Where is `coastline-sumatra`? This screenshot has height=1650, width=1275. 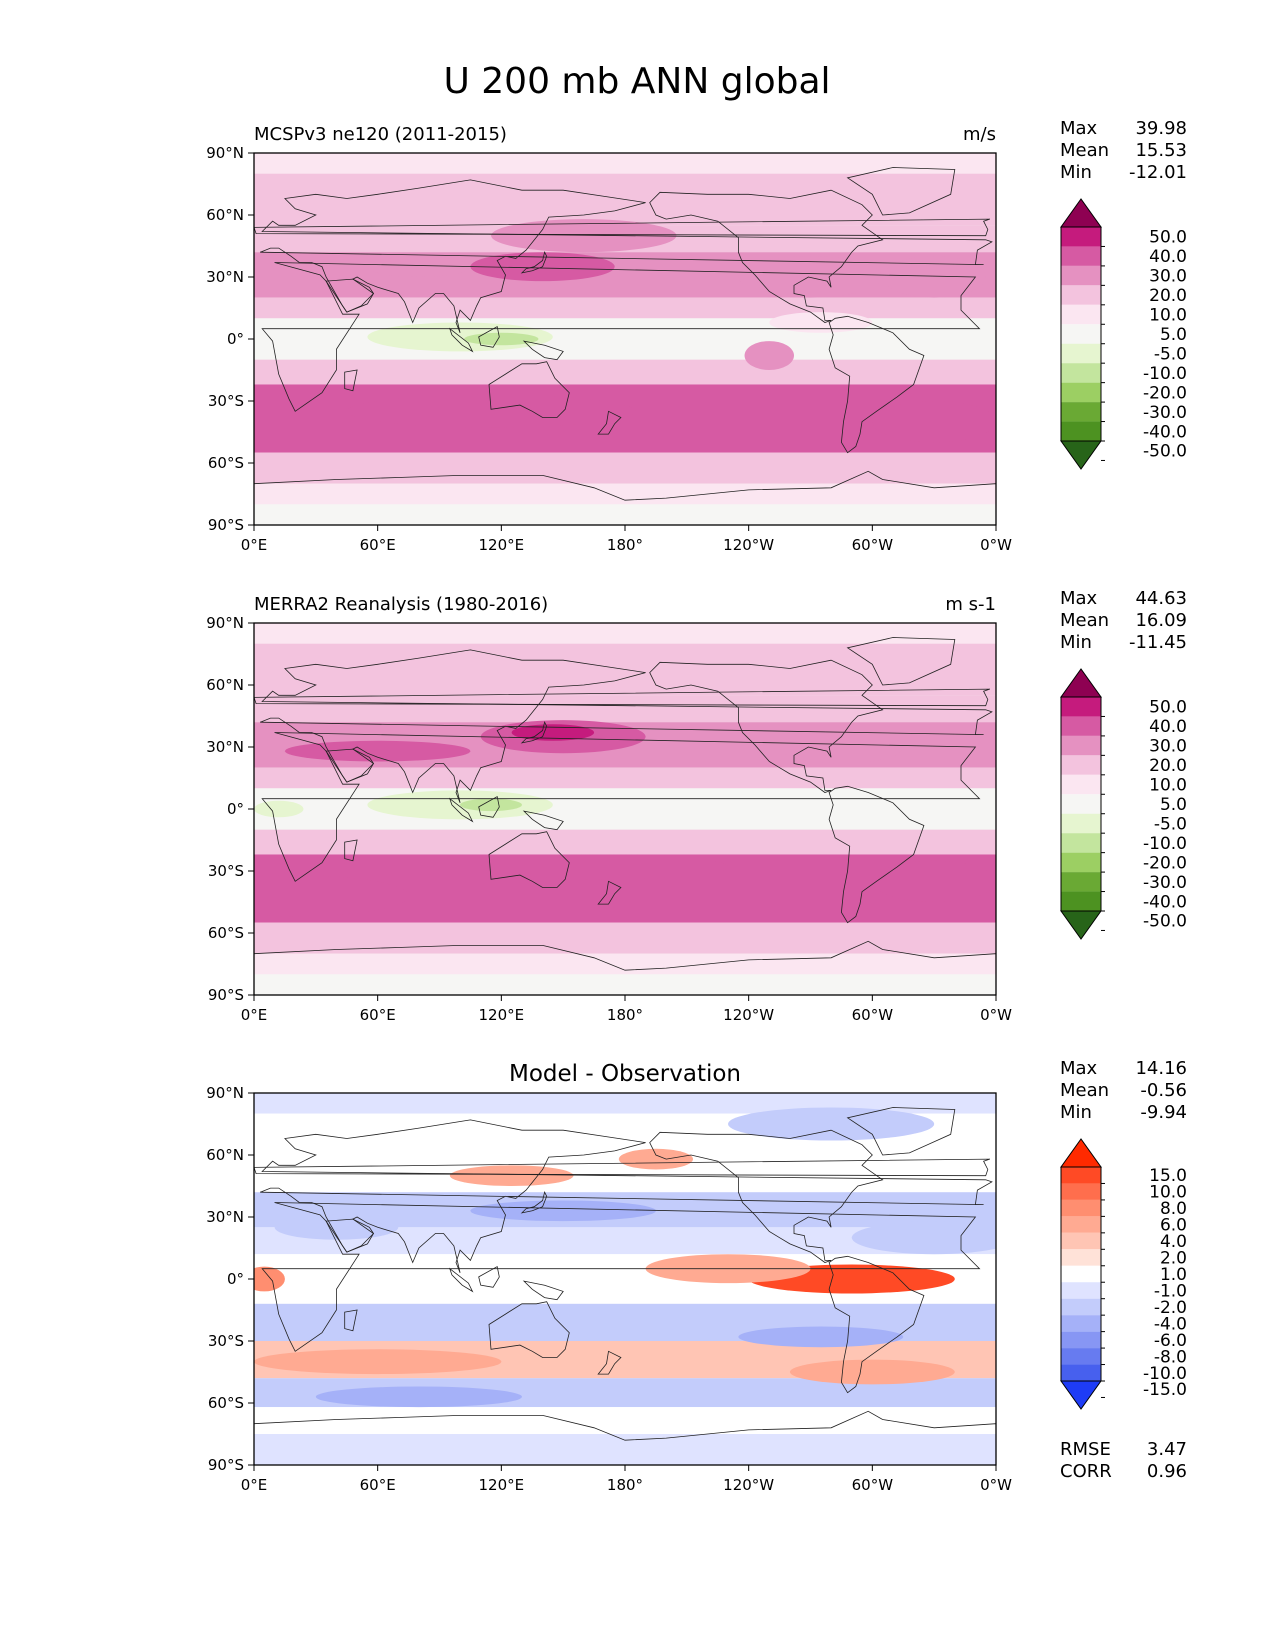 coastline-sumatra is located at coordinates (461, 340).